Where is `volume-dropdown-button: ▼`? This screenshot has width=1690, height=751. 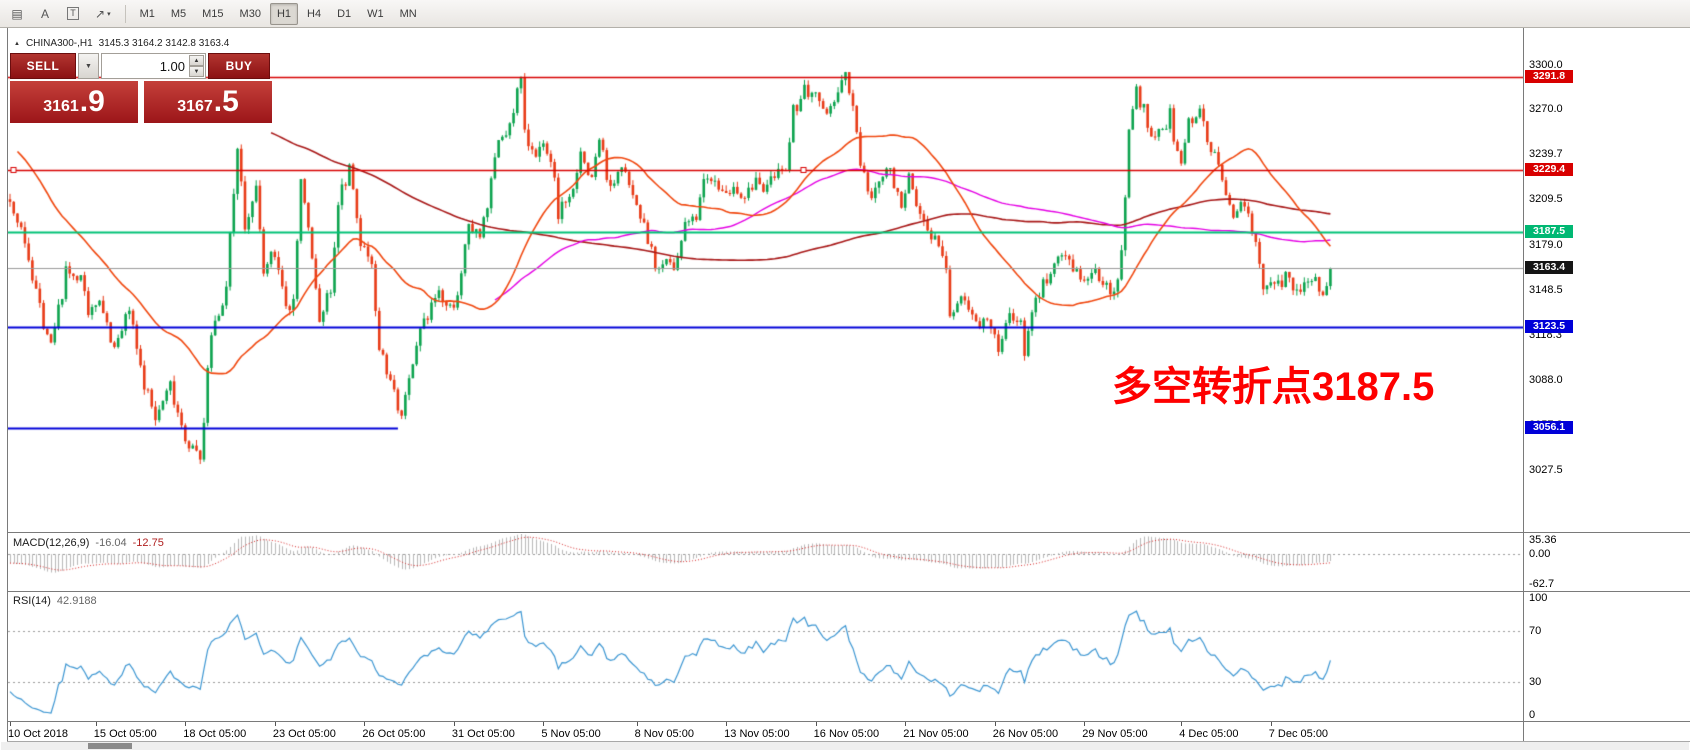
volume-dropdown-button: ▼ is located at coordinates (88, 66).